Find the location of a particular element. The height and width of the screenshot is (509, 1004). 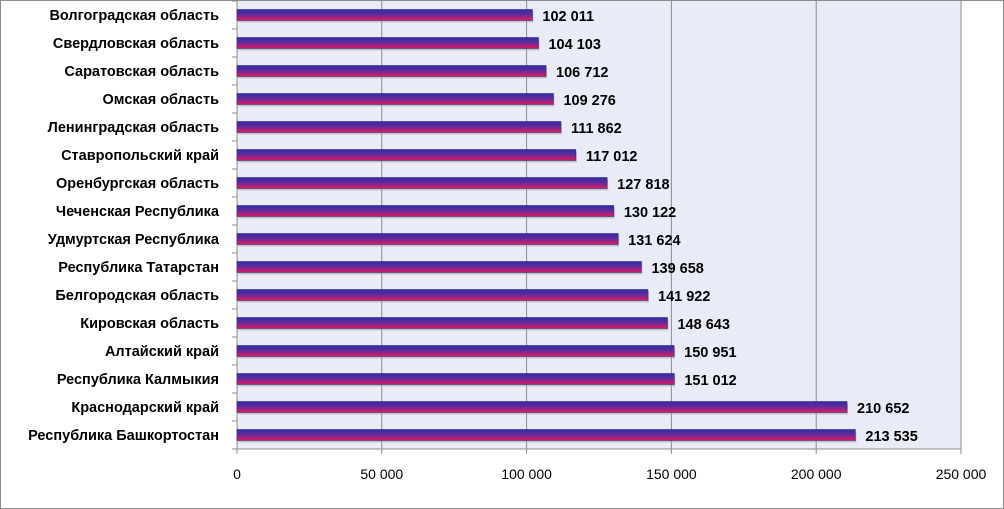

category-label: Кировская область is located at coordinates (149, 324).